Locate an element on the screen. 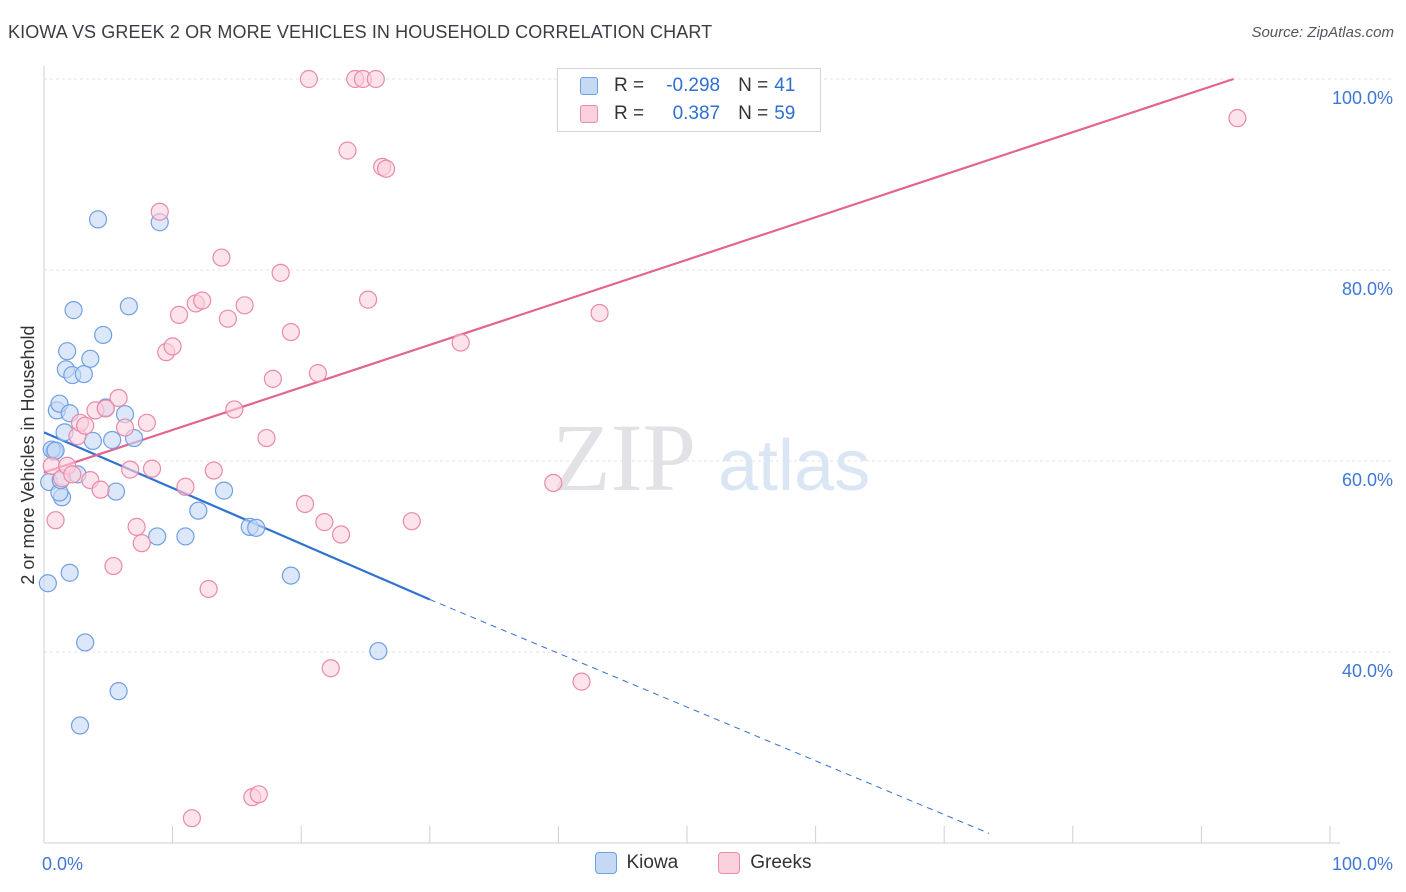  legend-row-kiowa: R = -0.298 N = 41 is located at coordinates (687, 86).